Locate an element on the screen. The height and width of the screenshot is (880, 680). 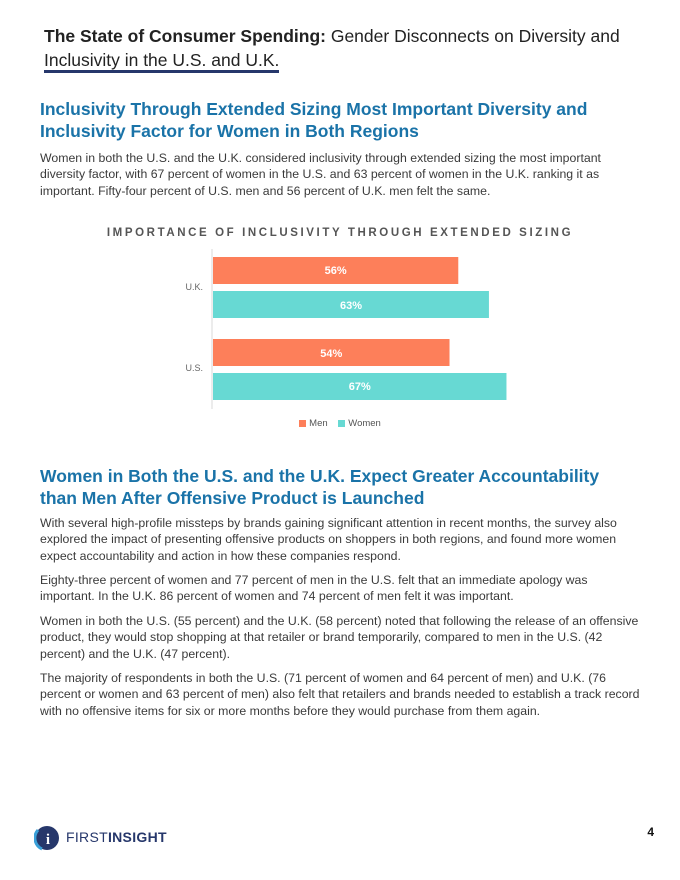
bar-uk-men is located at coordinates (336, 270).